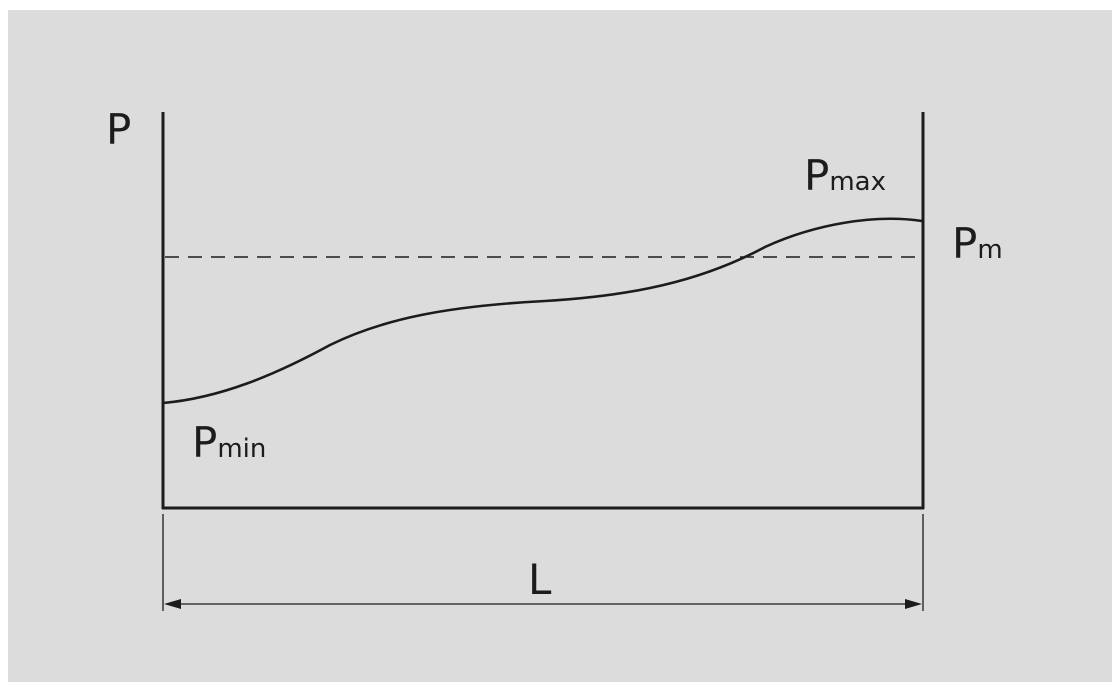 The height and width of the screenshot is (689, 1118). Describe the element at coordinates (241, 449) in the screenshot. I see `p-min-subscript: min` at that location.